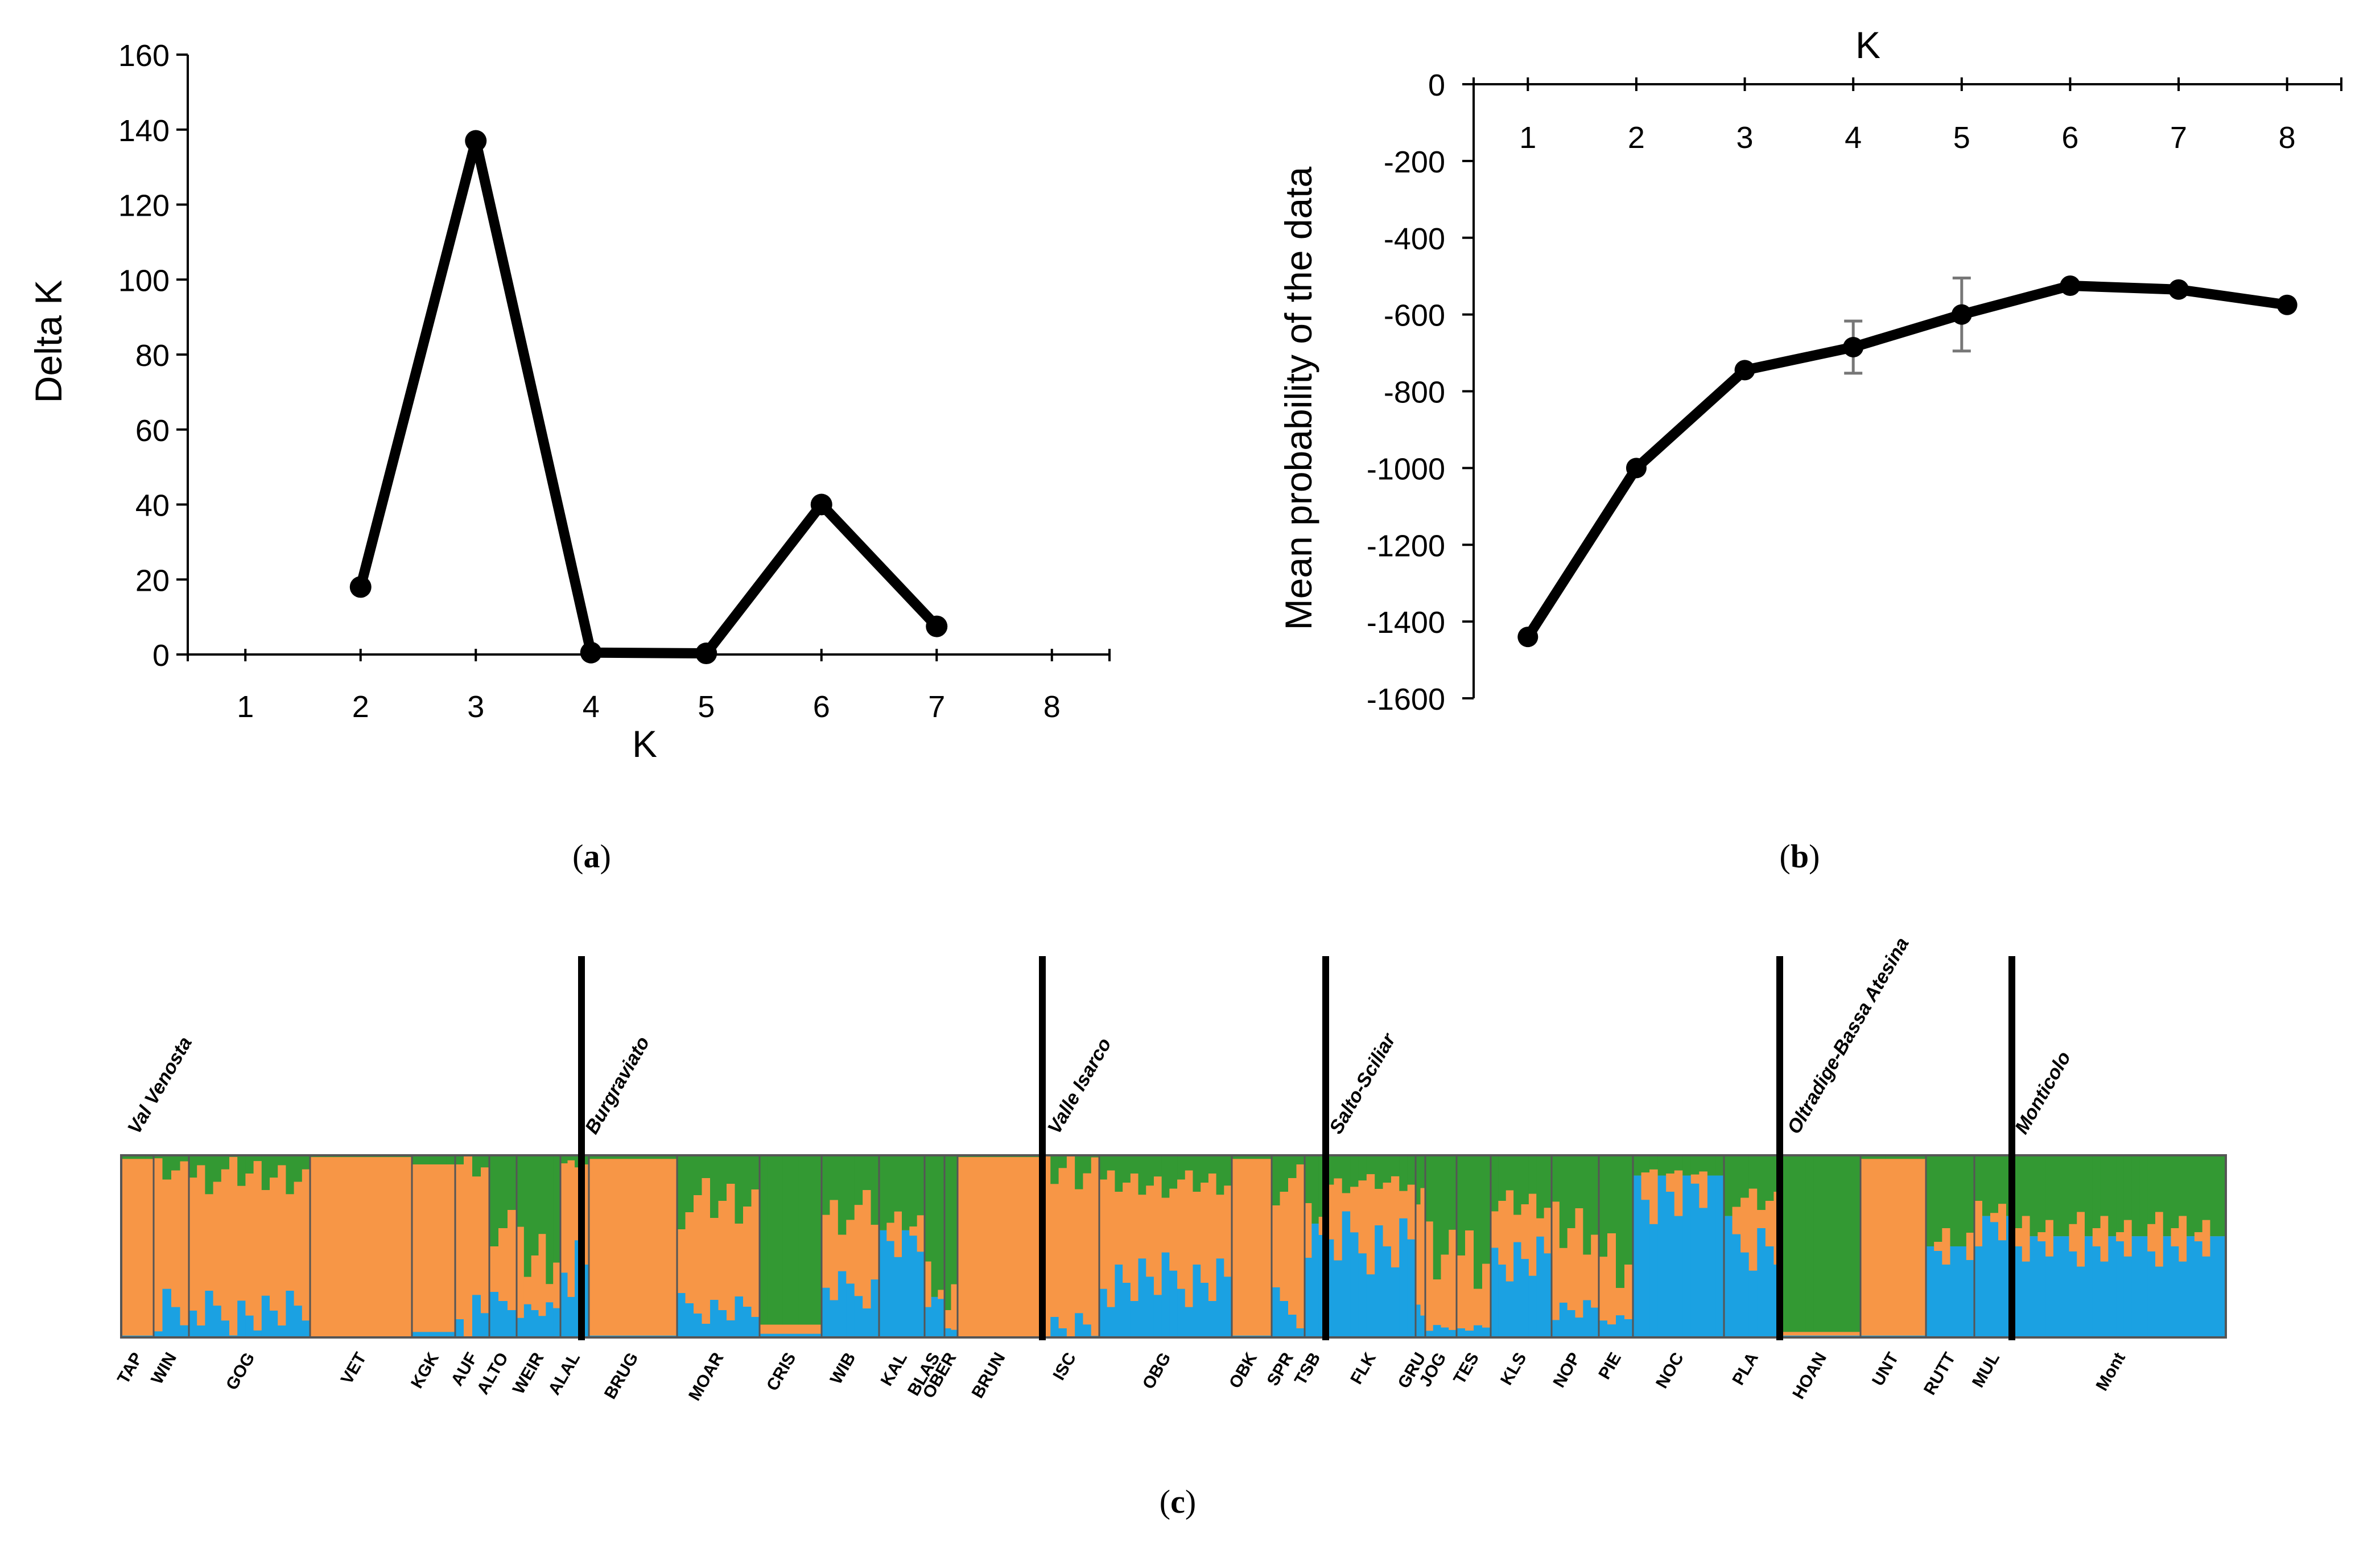 The width and height of the screenshot is (2380, 1548). Describe the element at coordinates (1514, 1368) in the screenshot. I see `population-label: KLS` at that location.